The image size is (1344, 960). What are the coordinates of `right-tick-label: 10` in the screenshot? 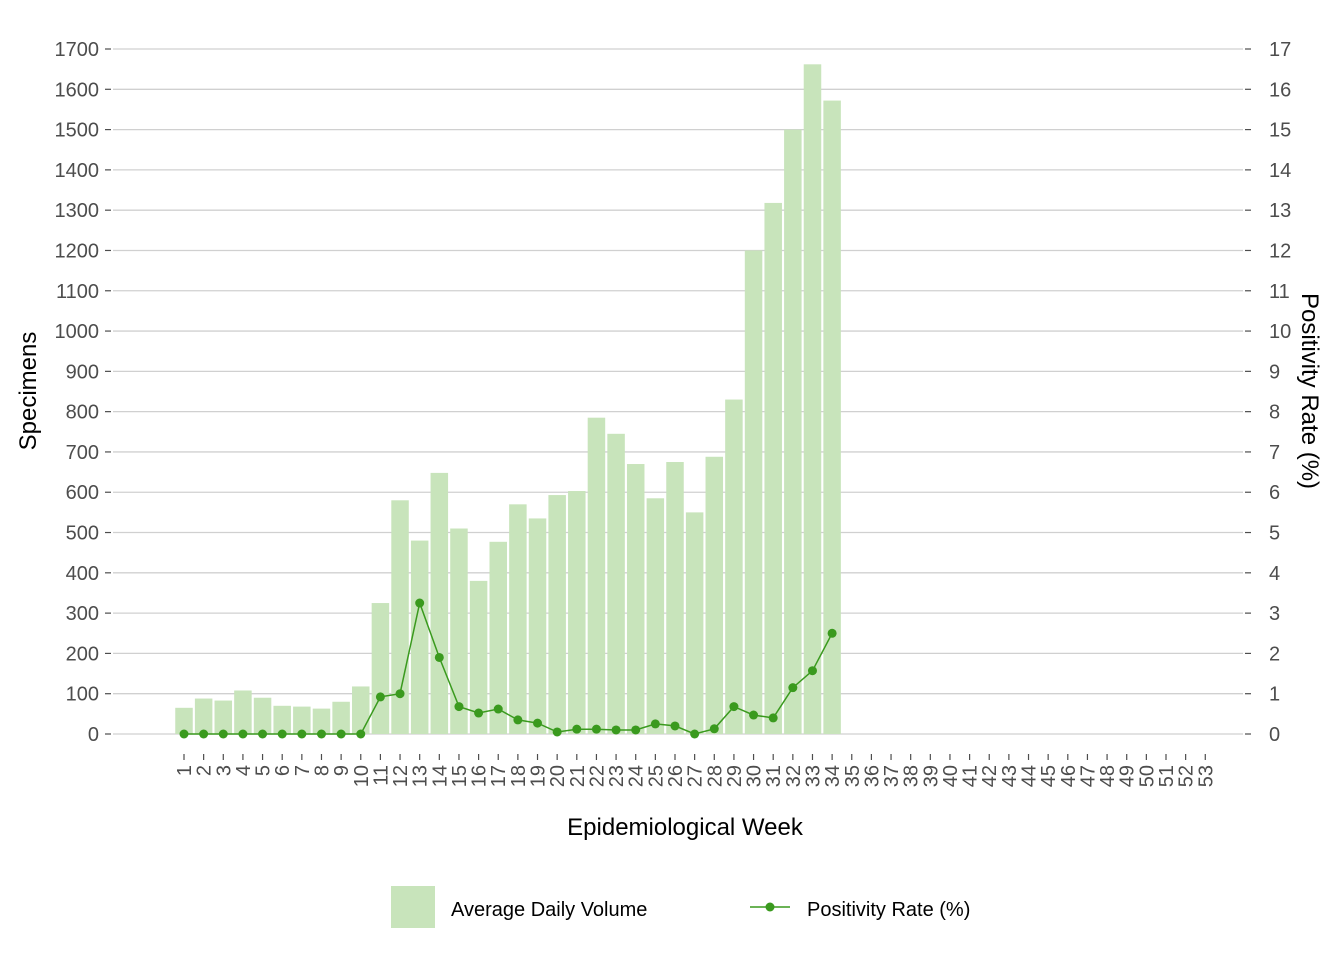 It's located at (1280, 332).